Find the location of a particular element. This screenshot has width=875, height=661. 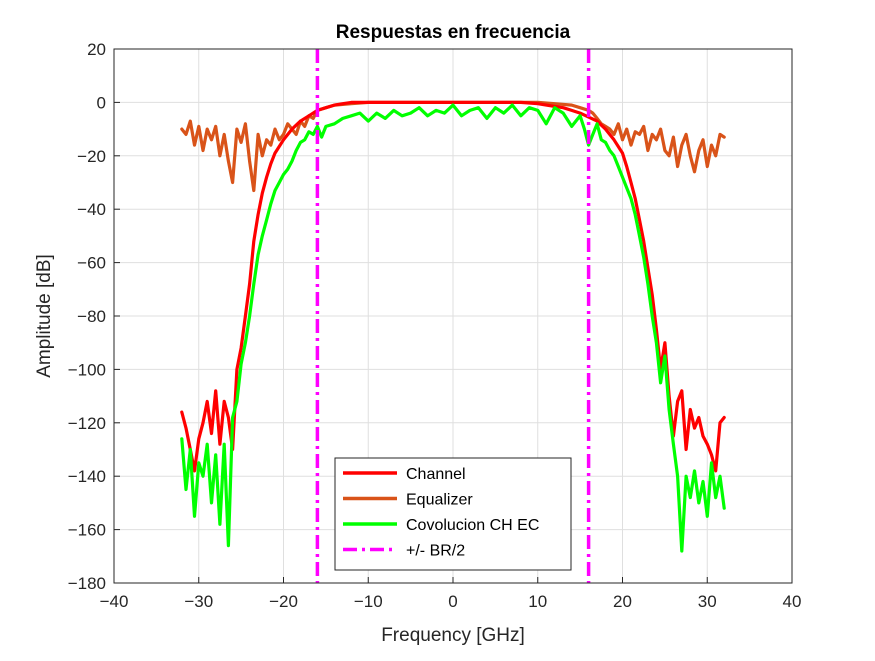

legend: Channel Equalizer Covolucion CH EC +/- BR/2 is located at coordinates (453, 514).